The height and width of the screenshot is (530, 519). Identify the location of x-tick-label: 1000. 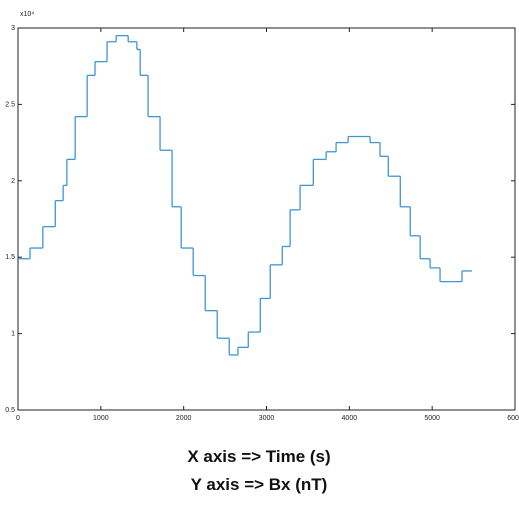
(101, 418).